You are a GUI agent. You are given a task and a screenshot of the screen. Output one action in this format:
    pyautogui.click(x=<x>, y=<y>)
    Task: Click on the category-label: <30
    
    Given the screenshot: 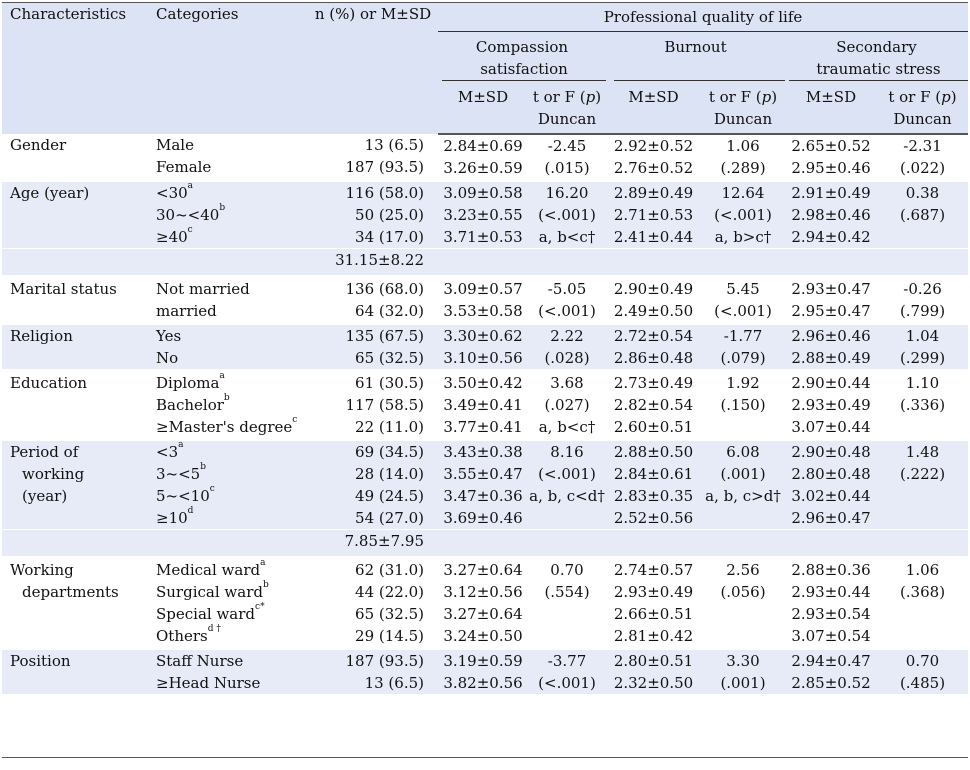 What is the action you would take?
    pyautogui.click(x=172, y=193)
    